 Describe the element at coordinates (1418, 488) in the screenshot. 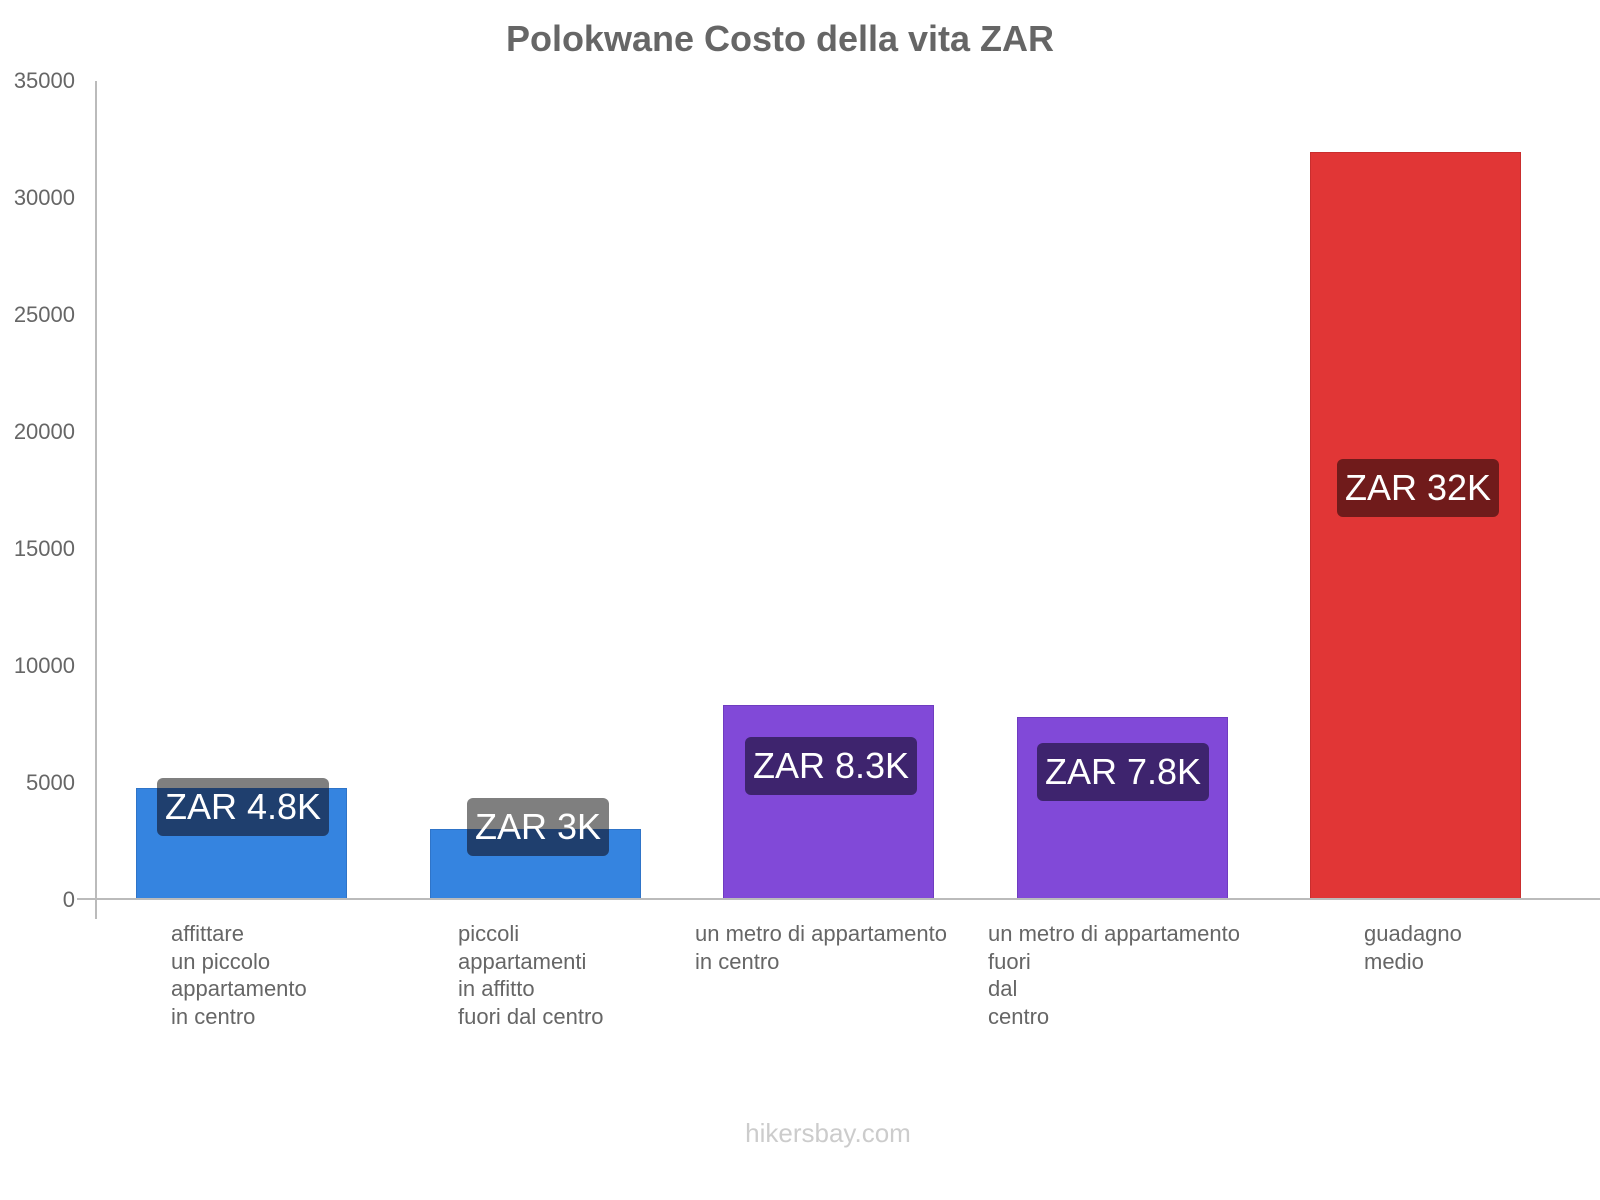

I see `bar-value-label: ZAR 32K` at that location.